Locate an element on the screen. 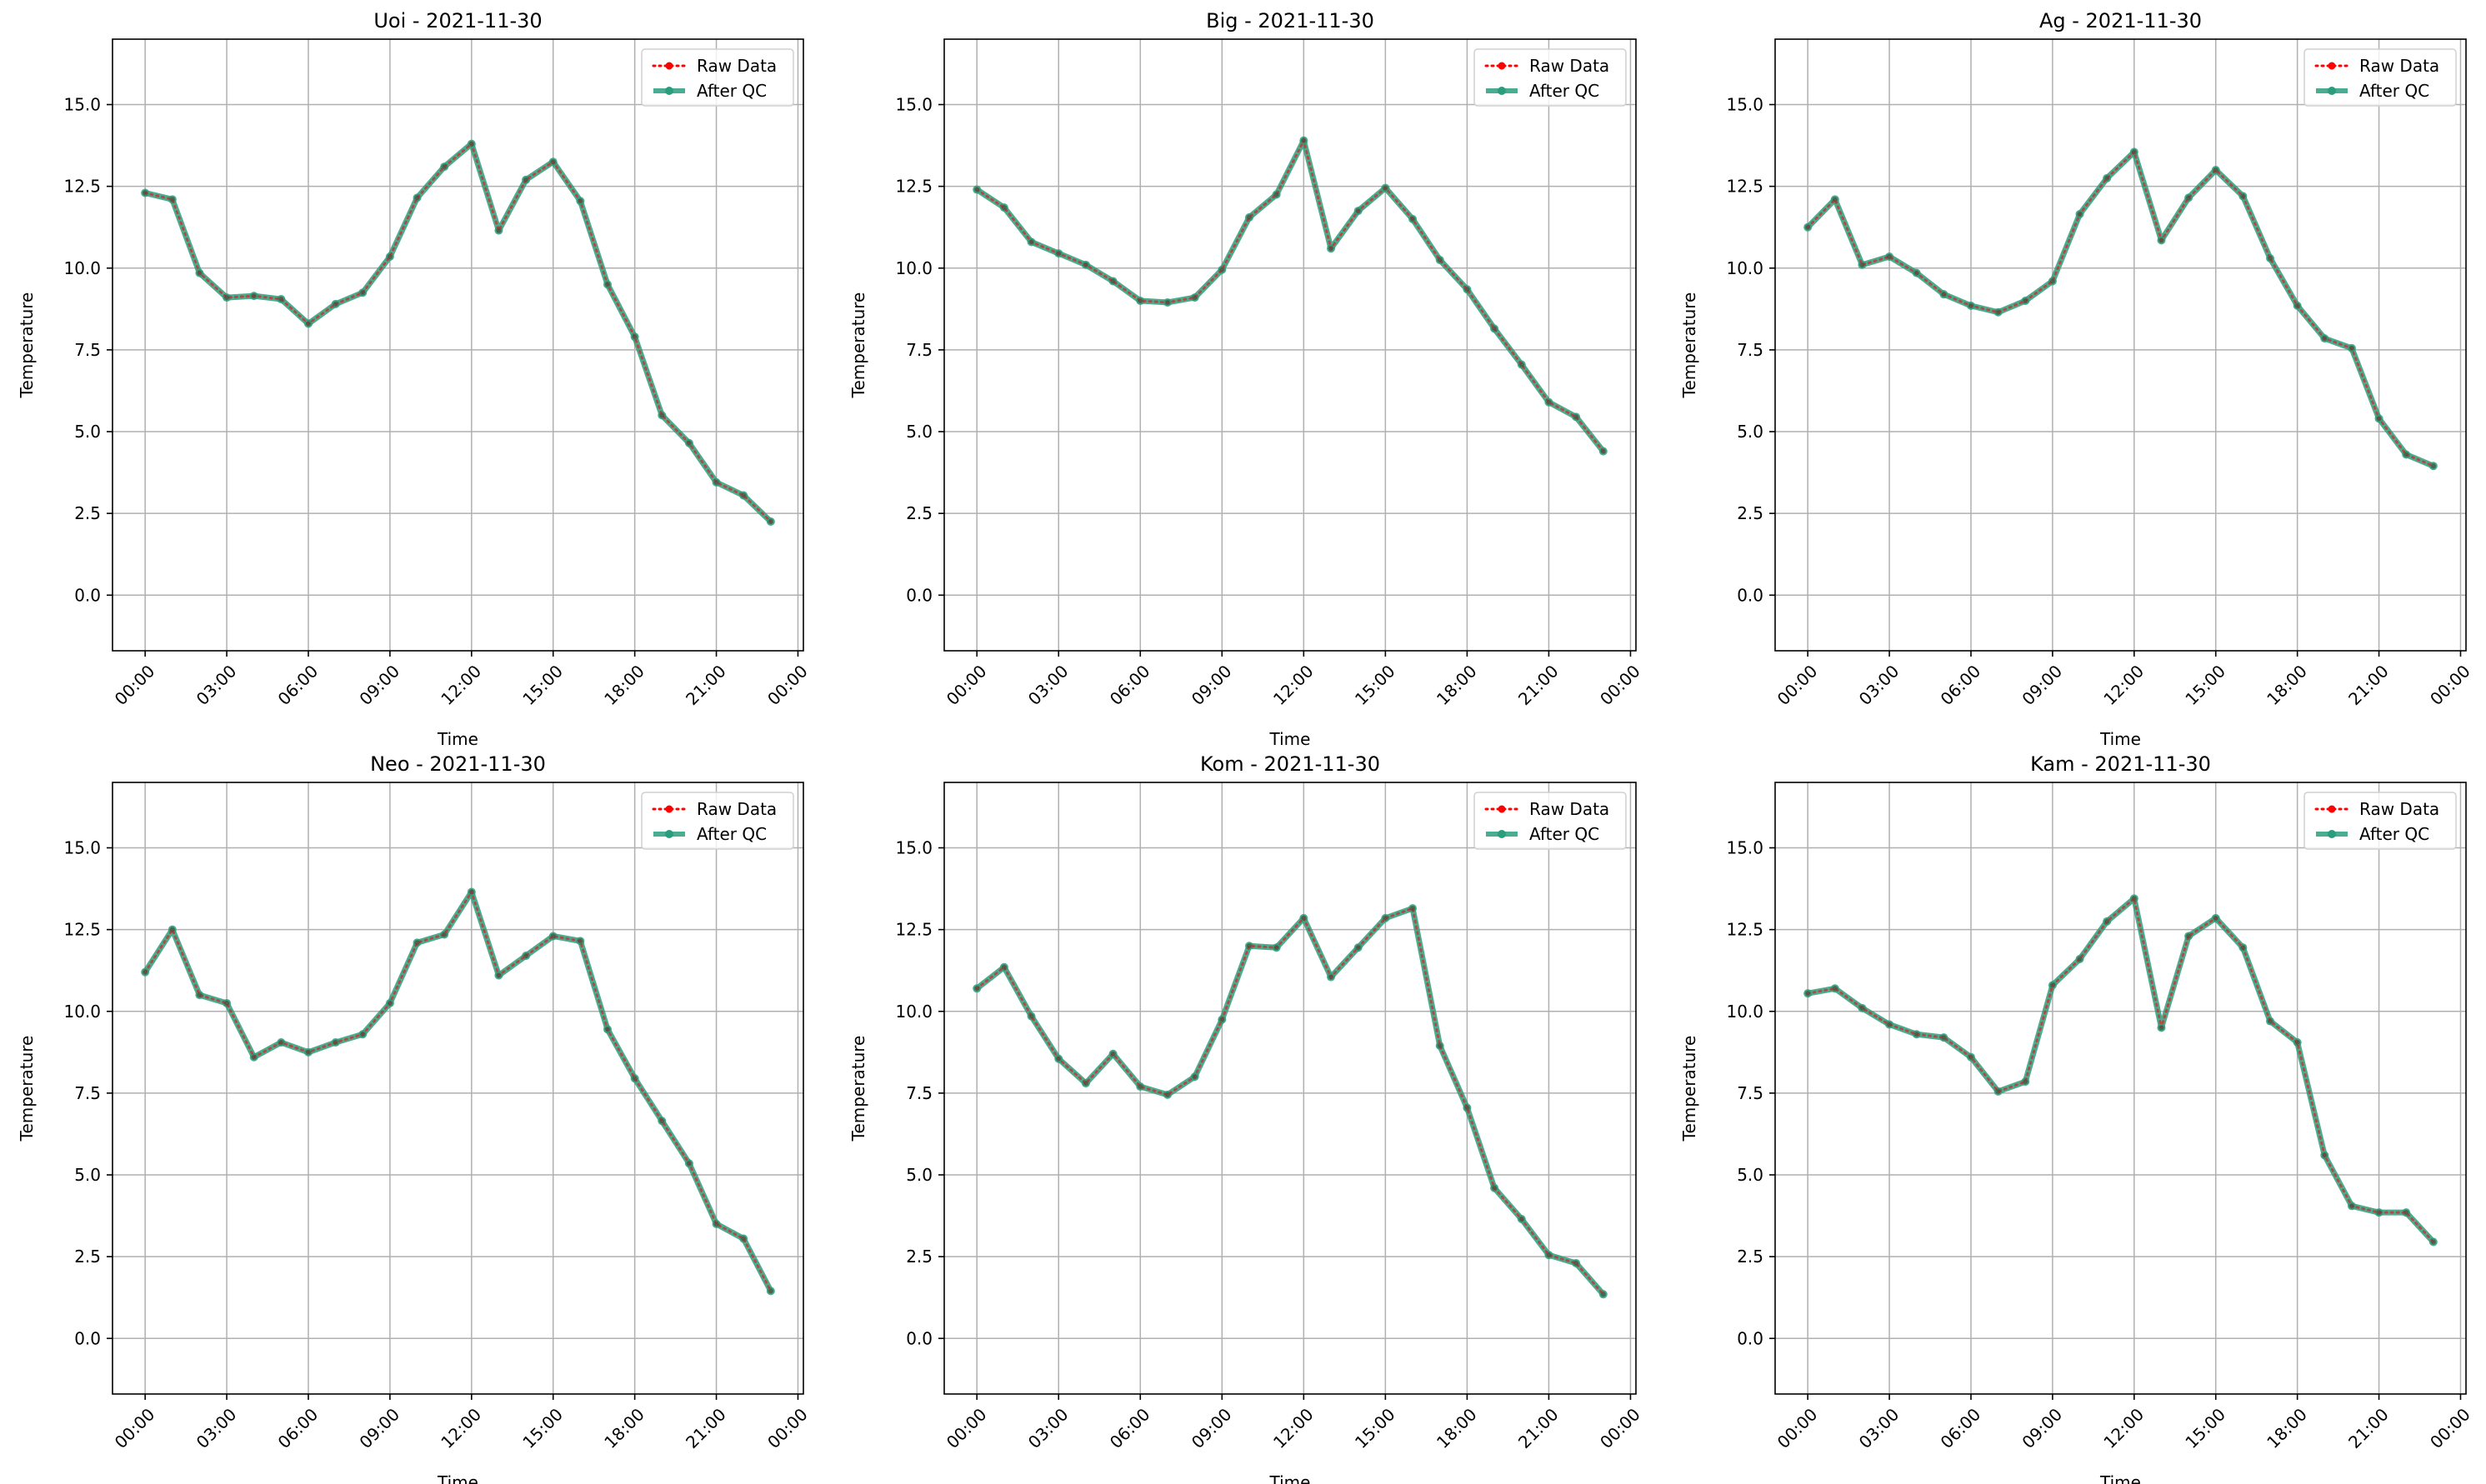 This screenshot has height=1484, width=2486. x-tick-label: 15:00 is located at coordinates (1375, 1428).